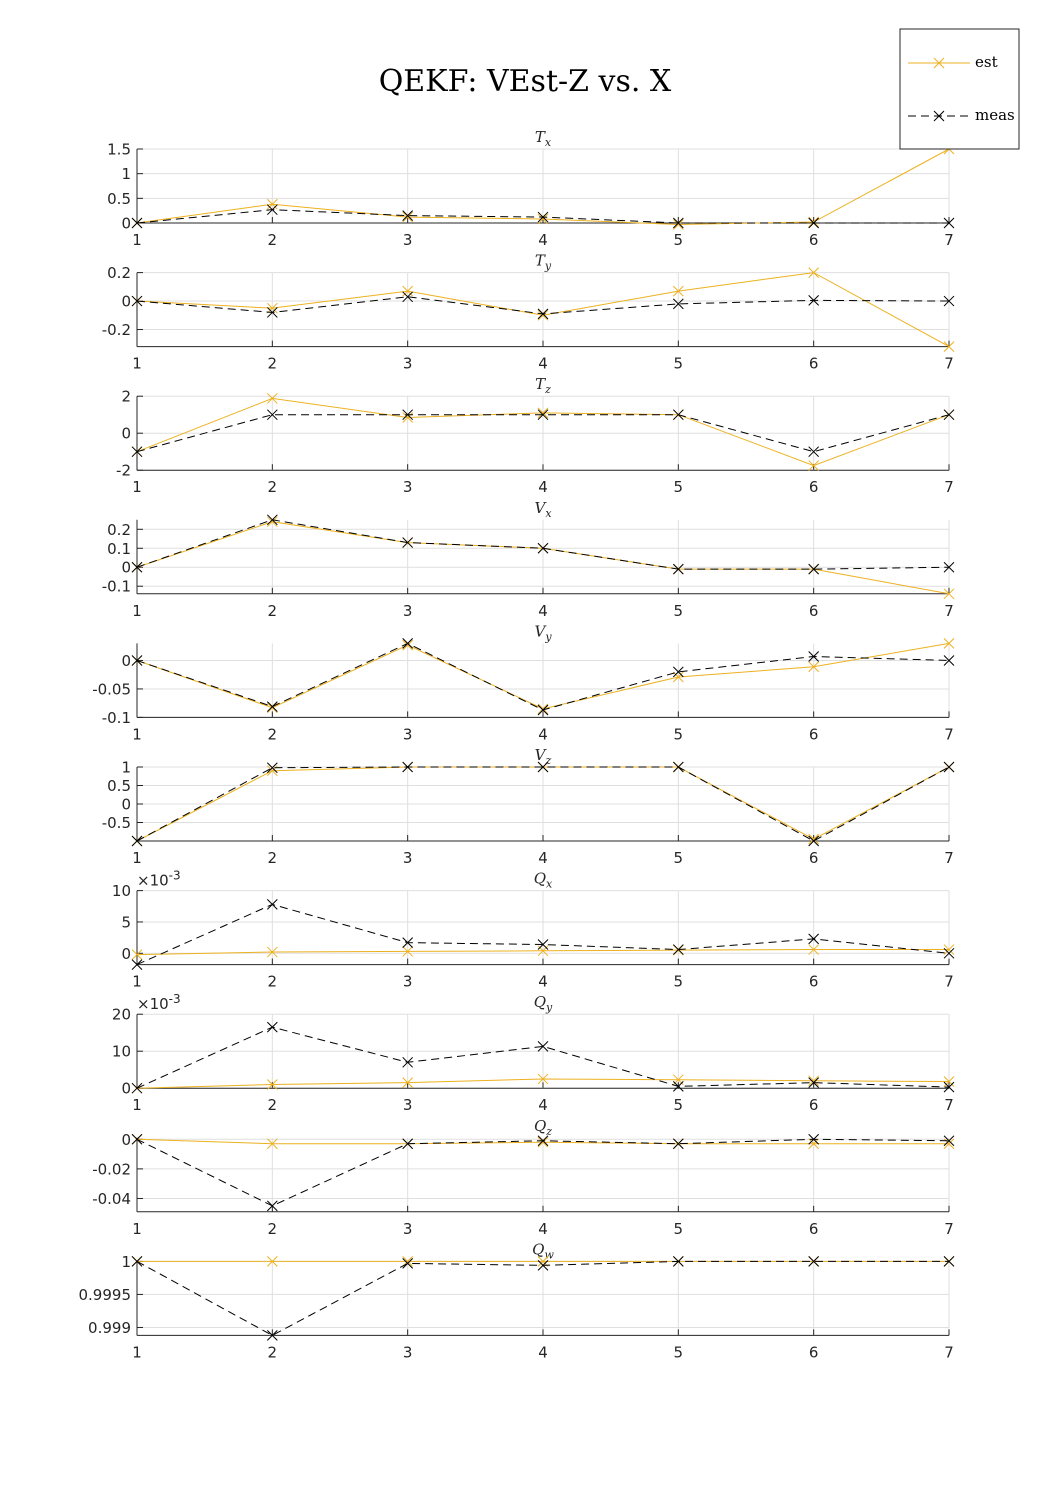  I want to click on figure-title: QEKF: VEst-Z vs. X, so click(525, 81).